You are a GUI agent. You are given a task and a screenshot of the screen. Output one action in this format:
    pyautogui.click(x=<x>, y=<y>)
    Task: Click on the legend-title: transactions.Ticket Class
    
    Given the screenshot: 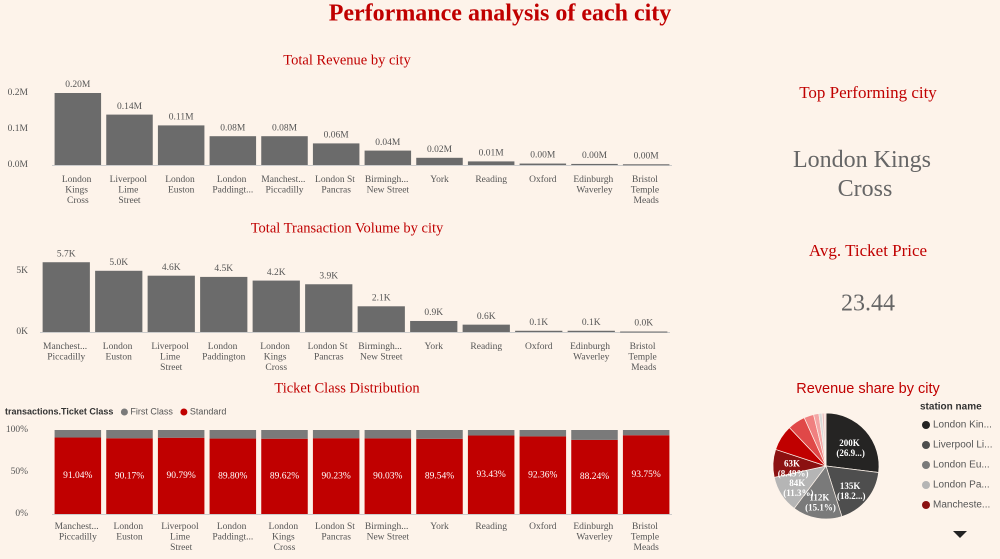 What is the action you would take?
    pyautogui.click(x=59, y=411)
    